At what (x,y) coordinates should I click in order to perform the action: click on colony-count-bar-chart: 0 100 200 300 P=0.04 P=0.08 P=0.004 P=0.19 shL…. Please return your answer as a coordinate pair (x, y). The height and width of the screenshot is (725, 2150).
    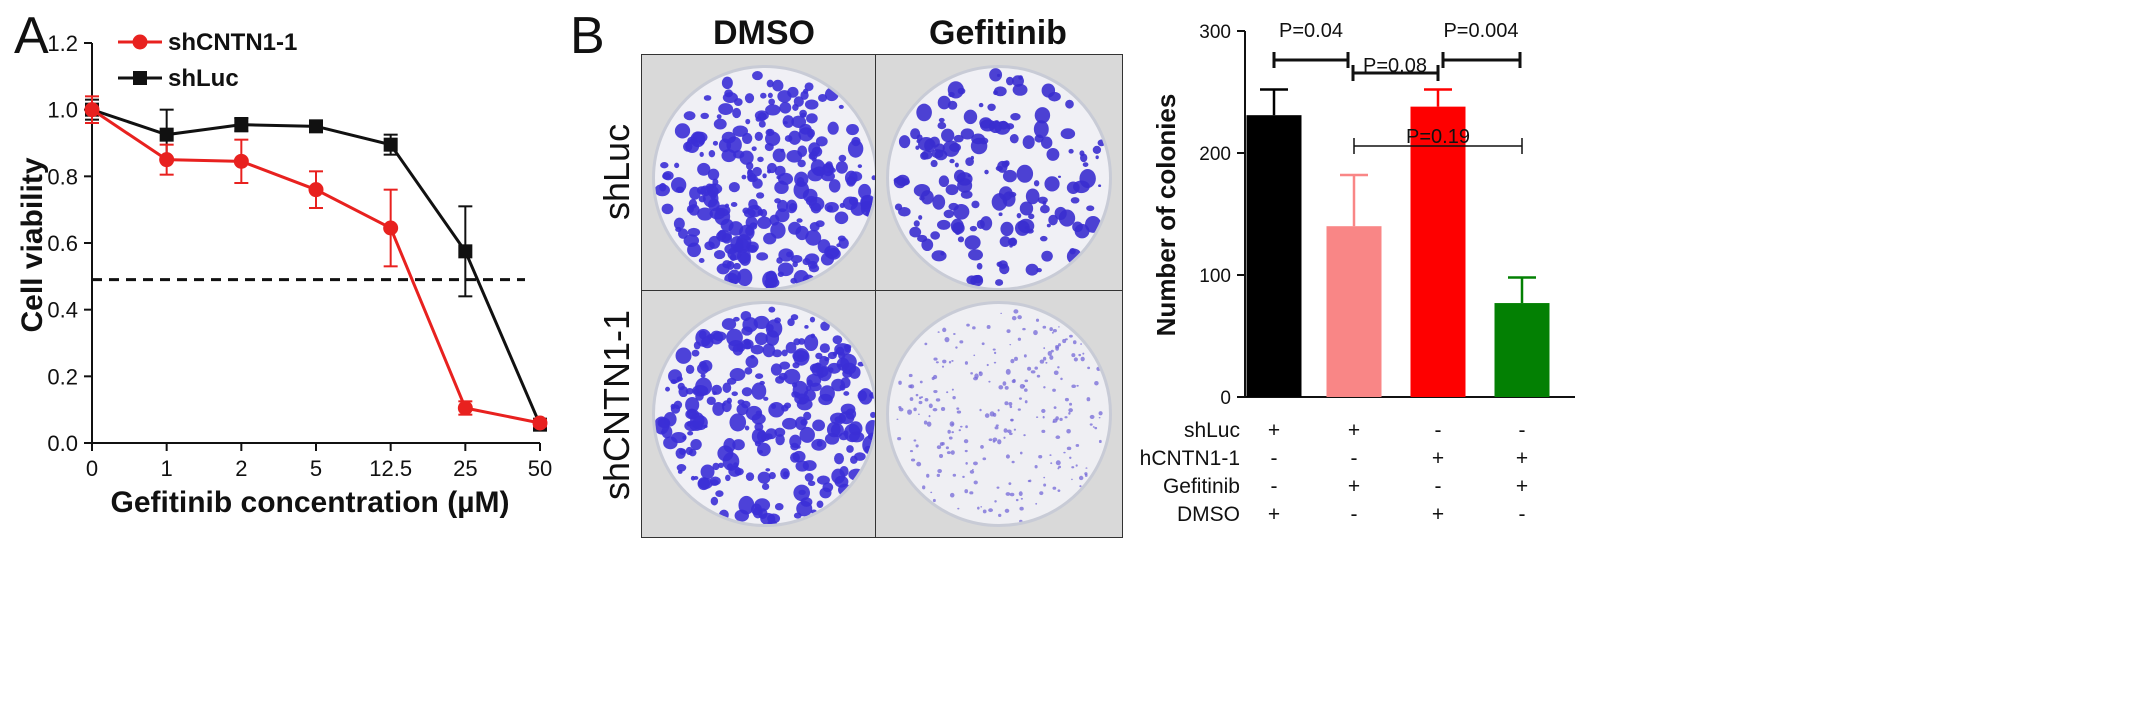
    Looking at the image, I should click on (1357, 273).